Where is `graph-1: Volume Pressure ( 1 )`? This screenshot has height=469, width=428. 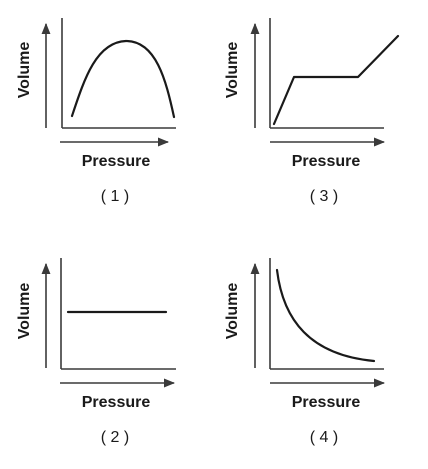 graph-1: Volume Pressure ( 1 ) is located at coordinates (96, 111).